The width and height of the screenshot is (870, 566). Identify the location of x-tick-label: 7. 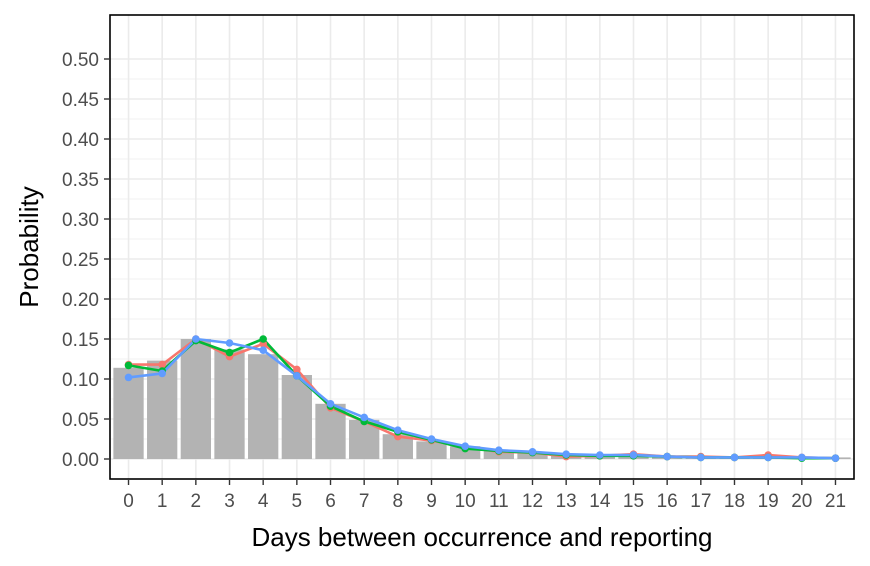
(364, 501).